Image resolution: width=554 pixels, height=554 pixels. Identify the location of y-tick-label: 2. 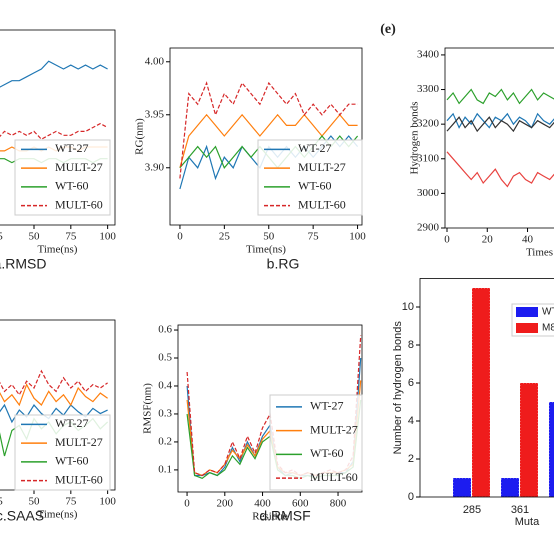
(411, 459).